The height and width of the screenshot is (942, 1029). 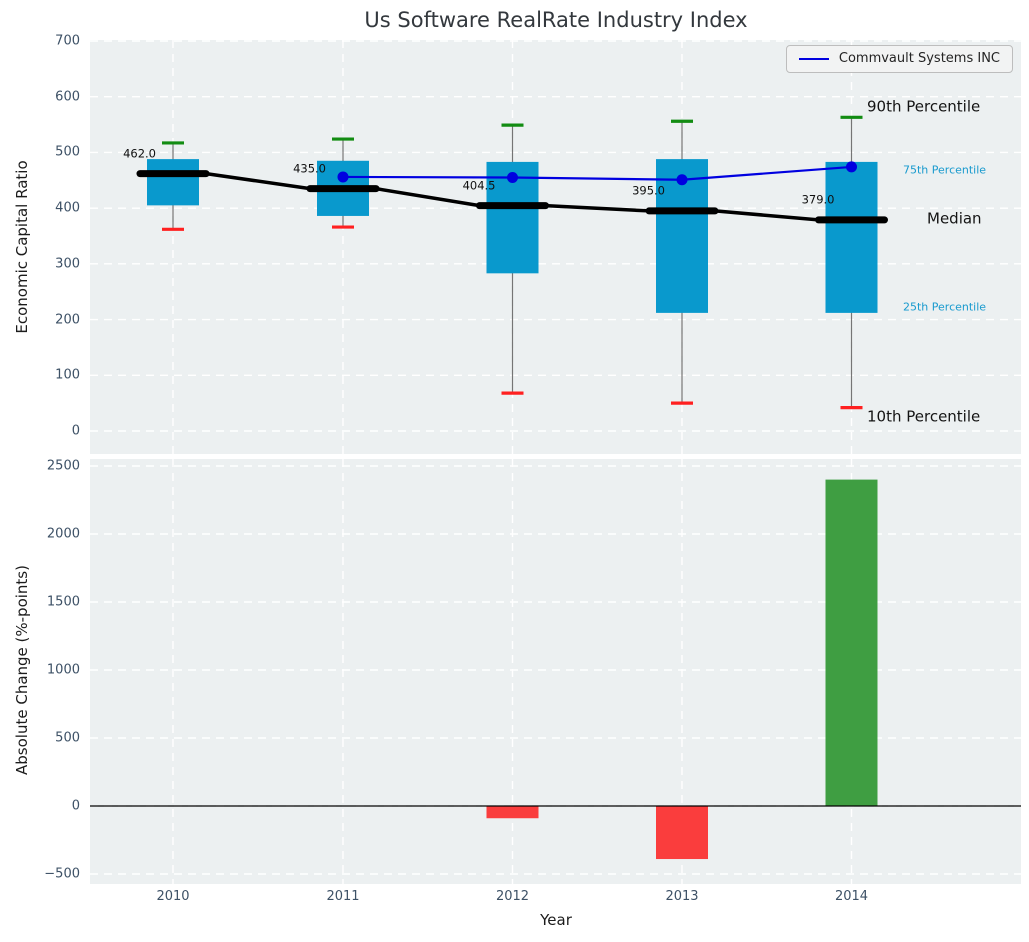 What do you see at coordinates (648, 190) in the screenshot?
I see `median-annotation-2013: 395.0` at bounding box center [648, 190].